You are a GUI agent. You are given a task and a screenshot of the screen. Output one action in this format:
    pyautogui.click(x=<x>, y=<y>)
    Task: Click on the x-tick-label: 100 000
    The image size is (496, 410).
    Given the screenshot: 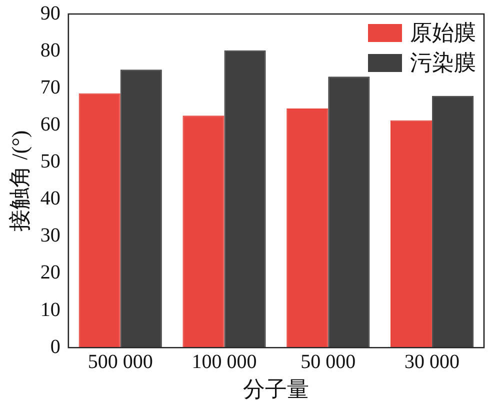 What is the action you would take?
    pyautogui.click(x=224, y=361)
    